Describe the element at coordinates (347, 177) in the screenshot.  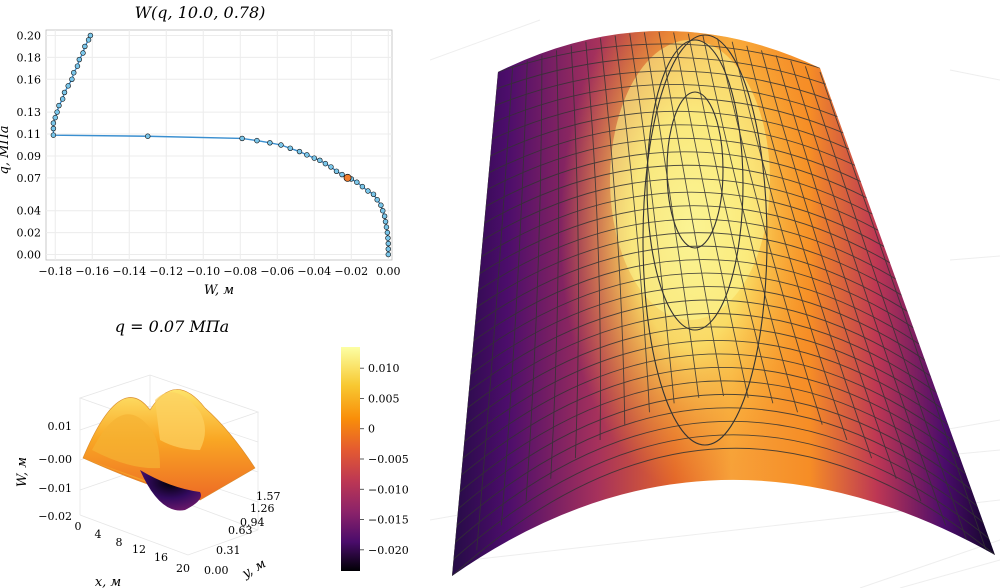
I see `current-load-point` at that location.